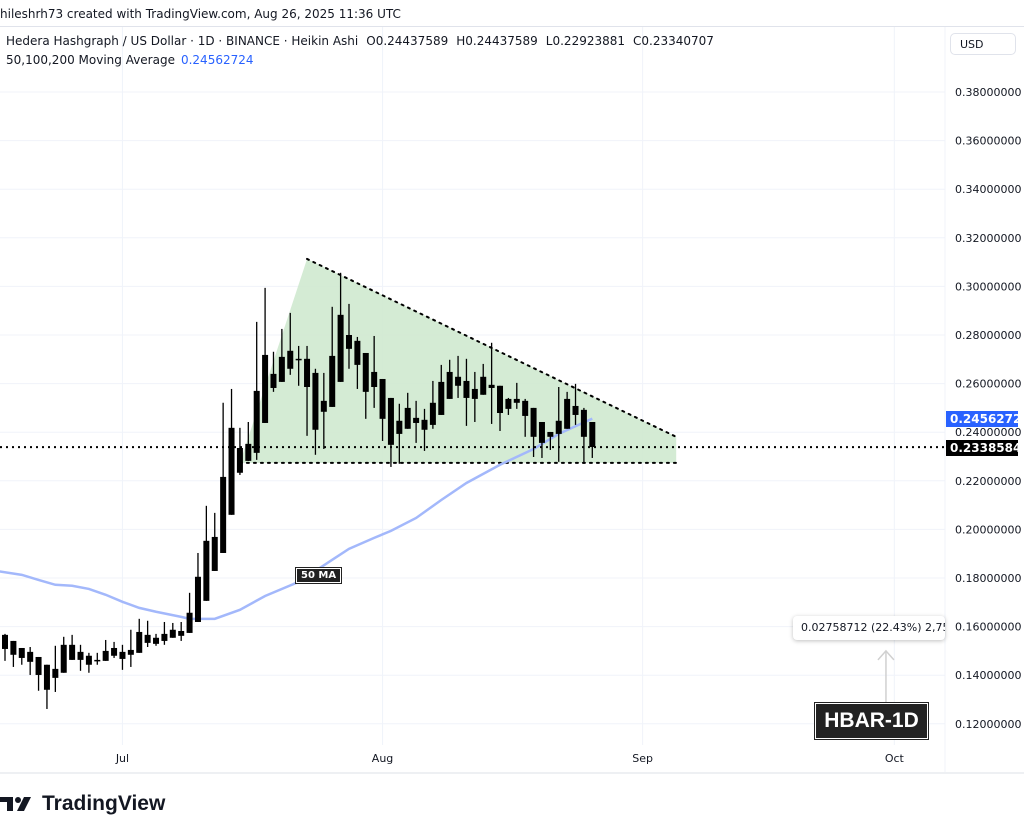 The image size is (1024, 833). What do you see at coordinates (510, 758) in the screenshot?
I see `time-axis: Jul Aug Sep Oct` at bounding box center [510, 758].